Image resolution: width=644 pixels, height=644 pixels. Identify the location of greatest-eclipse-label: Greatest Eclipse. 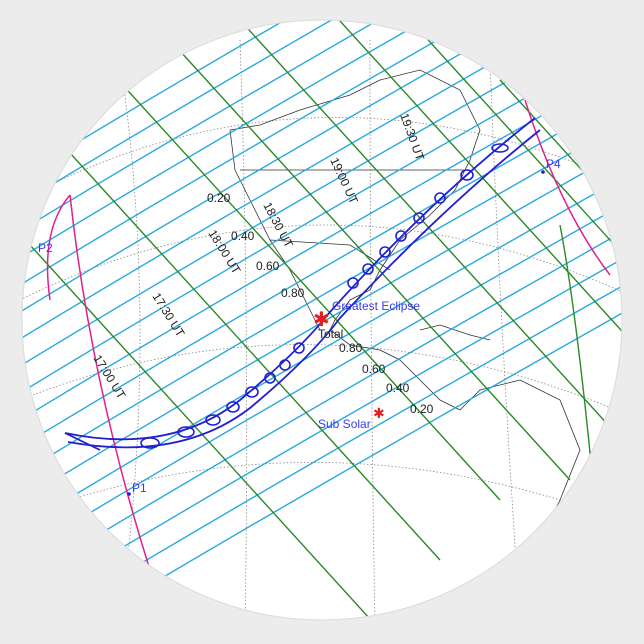
(376, 306).